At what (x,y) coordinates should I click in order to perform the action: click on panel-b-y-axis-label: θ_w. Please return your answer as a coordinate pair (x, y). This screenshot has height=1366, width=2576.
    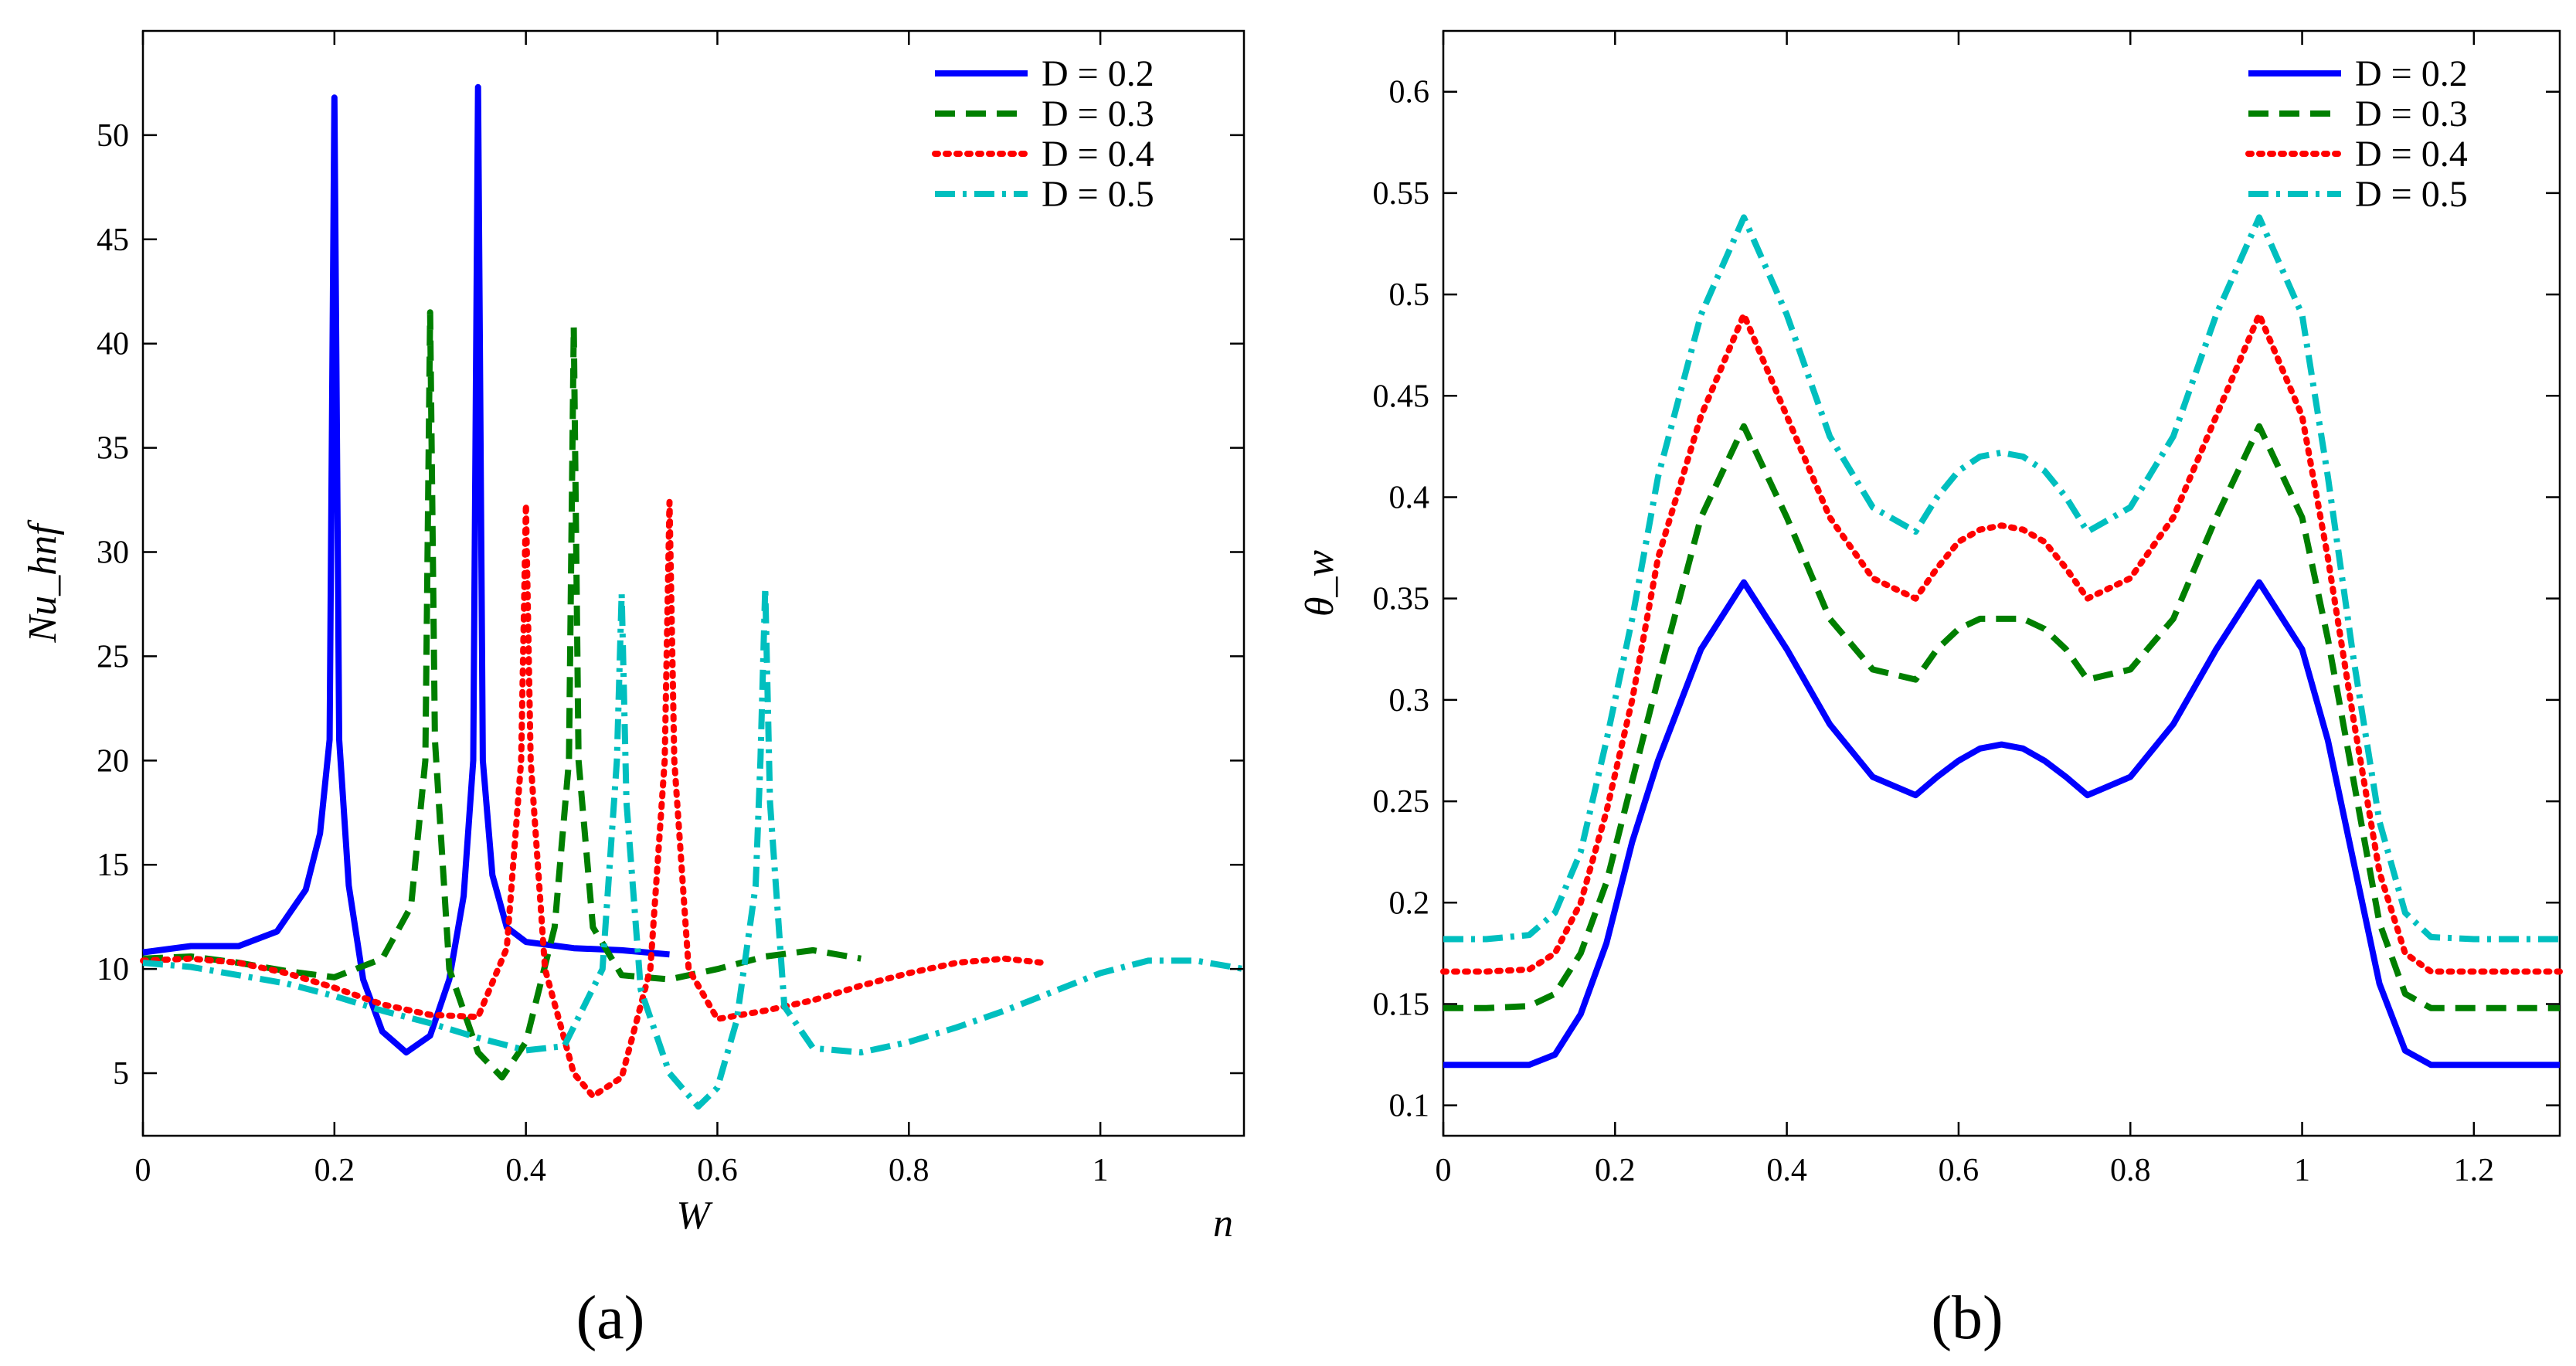
    Looking at the image, I should click on (1320, 583).